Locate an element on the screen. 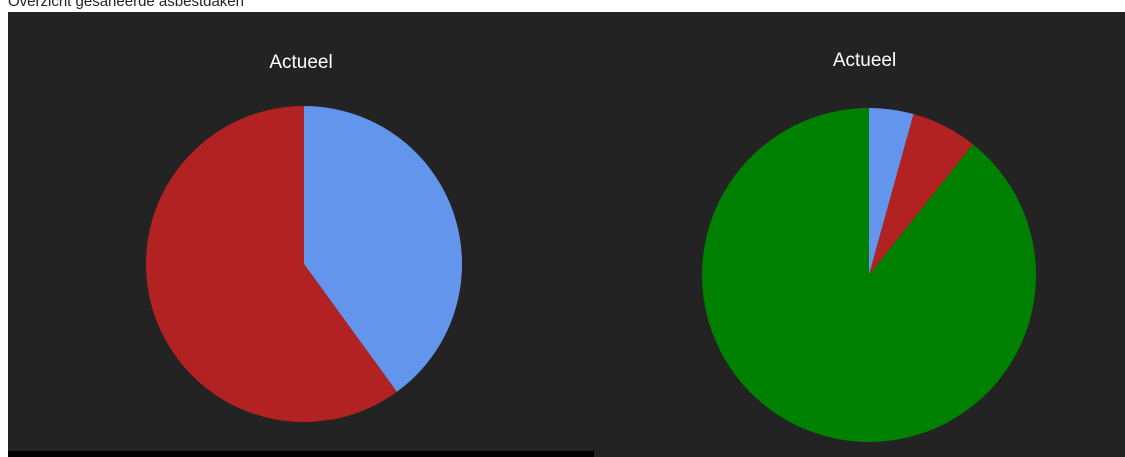 This screenshot has width=1125, height=457. footer-bar is located at coordinates (301, 454).